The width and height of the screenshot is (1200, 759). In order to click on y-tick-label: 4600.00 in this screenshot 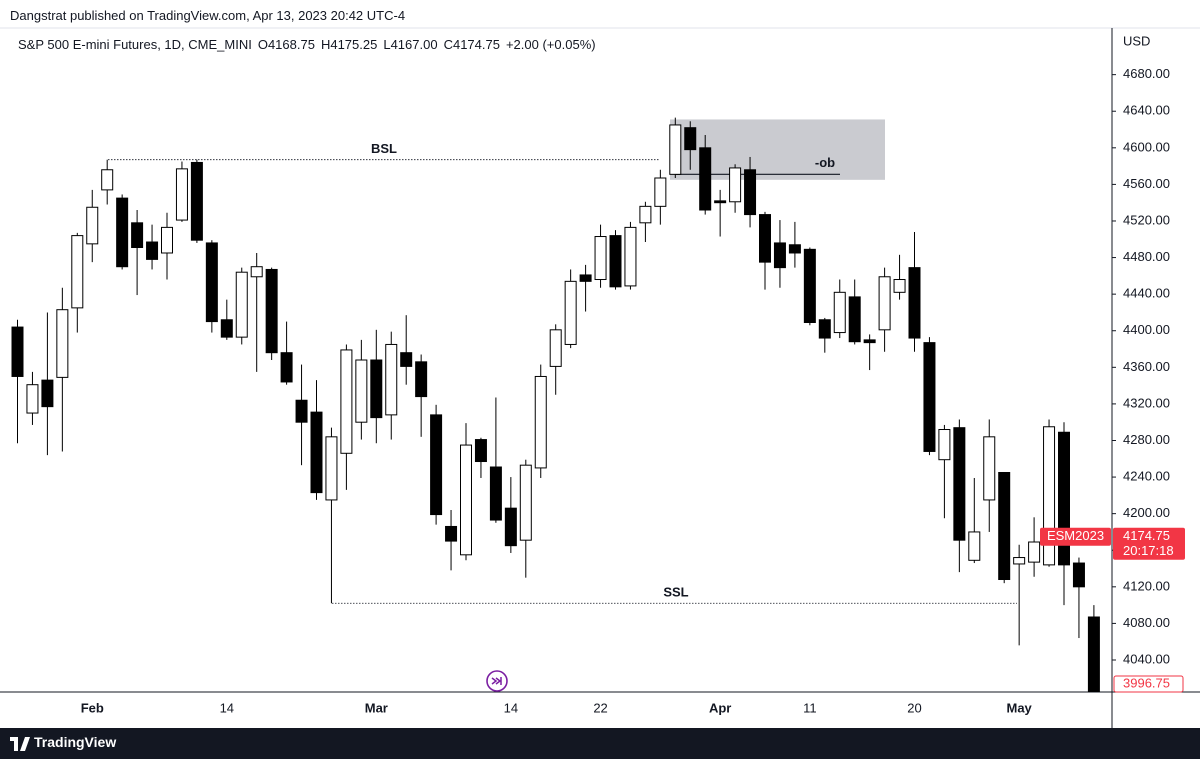, I will do `click(1146, 146)`.